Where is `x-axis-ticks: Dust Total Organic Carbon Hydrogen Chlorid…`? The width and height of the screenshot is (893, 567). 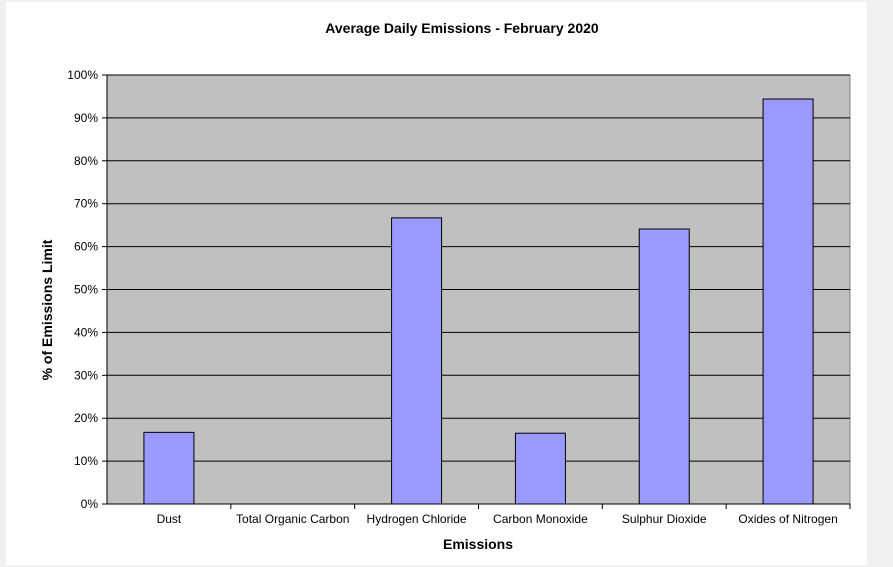 x-axis-ticks: Dust Total Organic Carbon Hydrogen Chlorid… is located at coordinates (504, 515).